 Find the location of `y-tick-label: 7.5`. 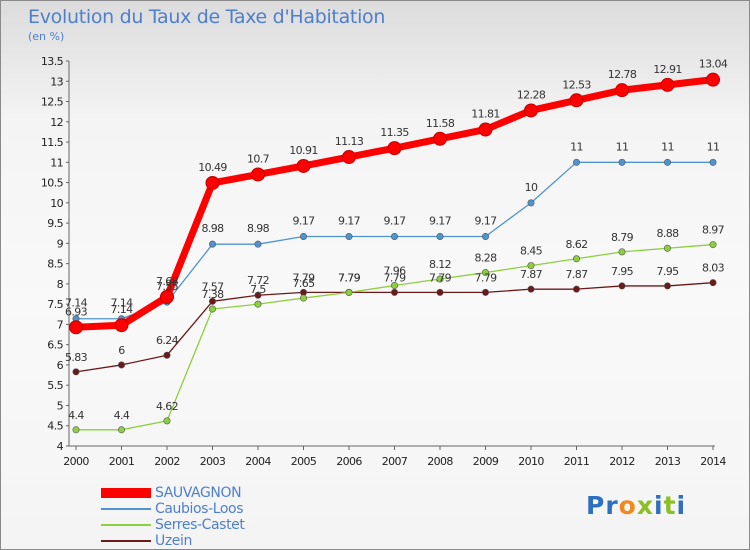

y-tick-label: 7.5 is located at coordinates (55, 304).